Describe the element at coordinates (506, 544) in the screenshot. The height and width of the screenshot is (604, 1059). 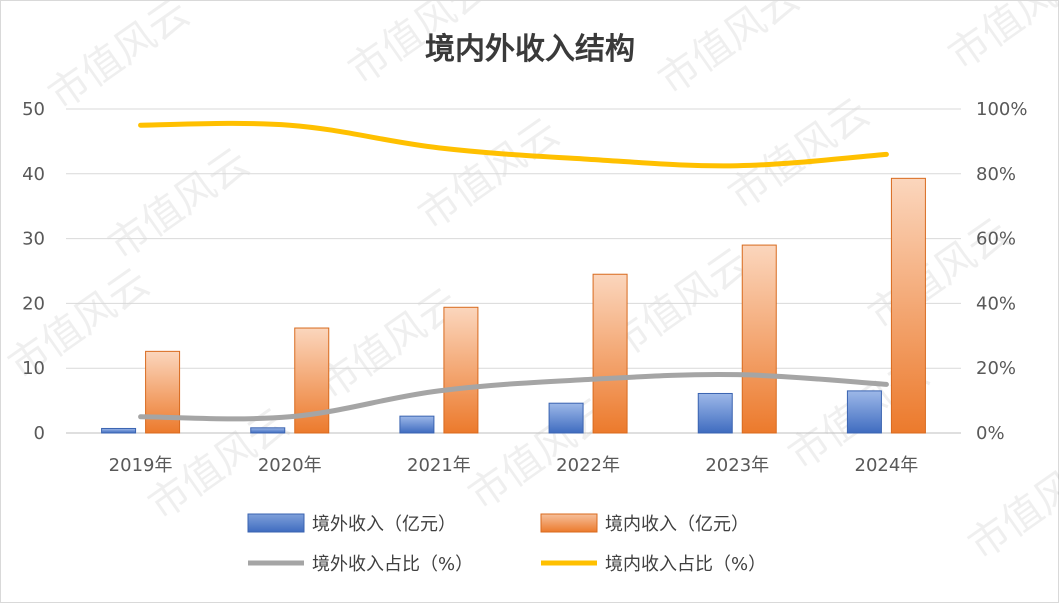
I see `legend: 境外收入（亿元） 境内收入（亿元） 境外收入占比（%） 境内收入占比（%）` at that location.